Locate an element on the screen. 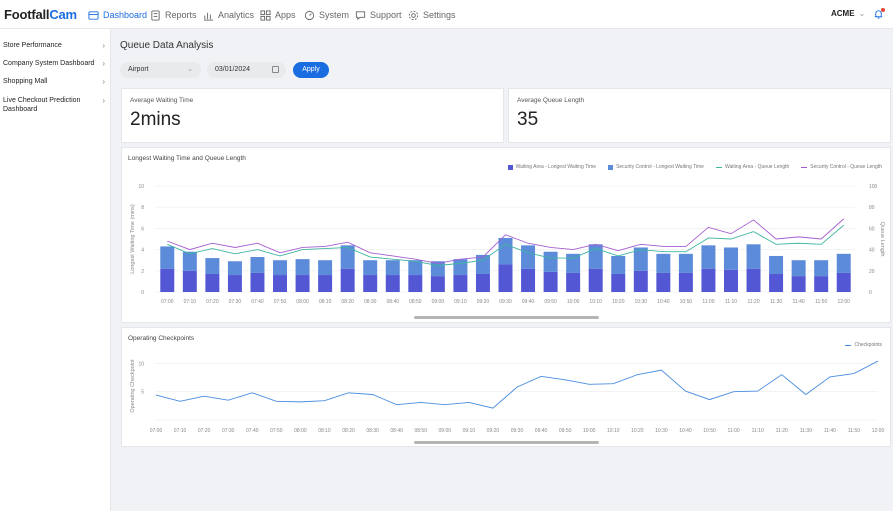 The width and height of the screenshot is (893, 511). x-tick-label: 12:00 is located at coordinates (843, 302).